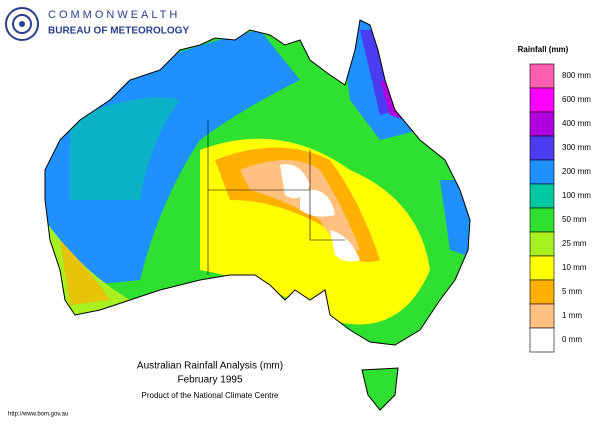 This screenshot has height=434, width=608. Describe the element at coordinates (572, 291) in the screenshot. I see `legend-label: 5 mm` at that location.